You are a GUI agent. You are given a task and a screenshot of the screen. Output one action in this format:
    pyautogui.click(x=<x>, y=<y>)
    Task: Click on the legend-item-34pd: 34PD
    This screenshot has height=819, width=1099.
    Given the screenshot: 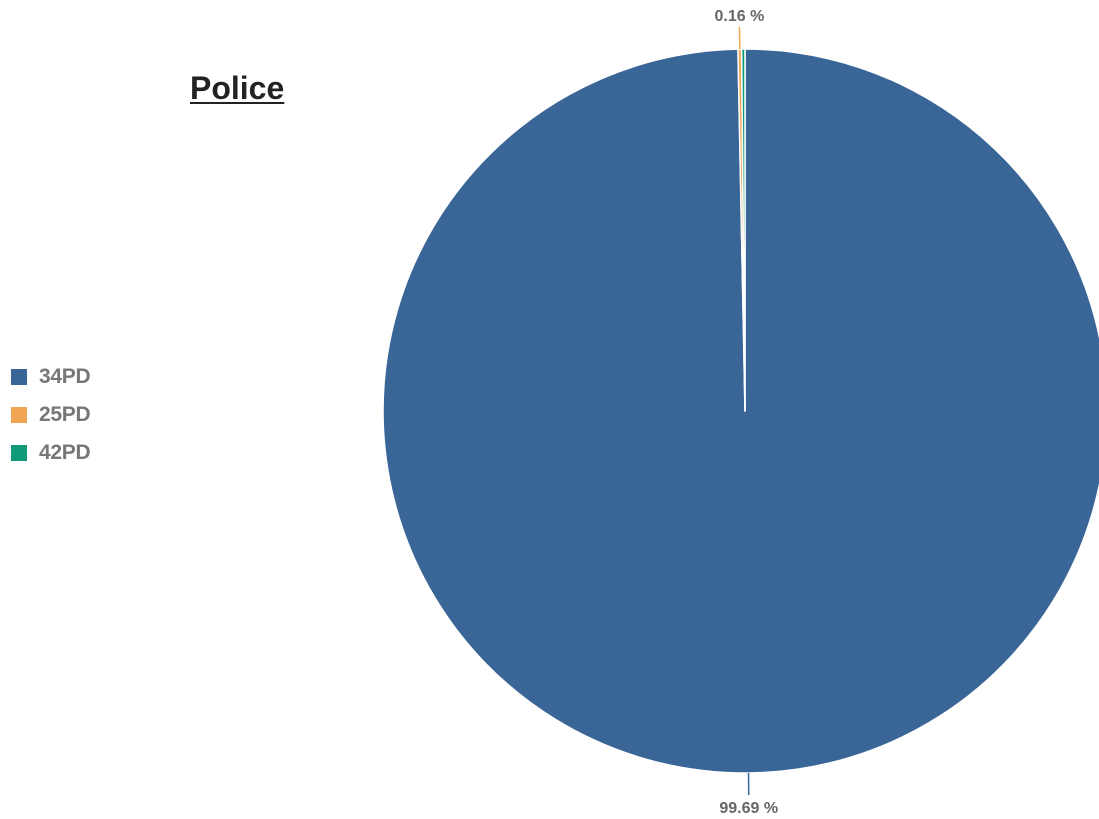 What is the action you would take?
    pyautogui.click(x=51, y=377)
    